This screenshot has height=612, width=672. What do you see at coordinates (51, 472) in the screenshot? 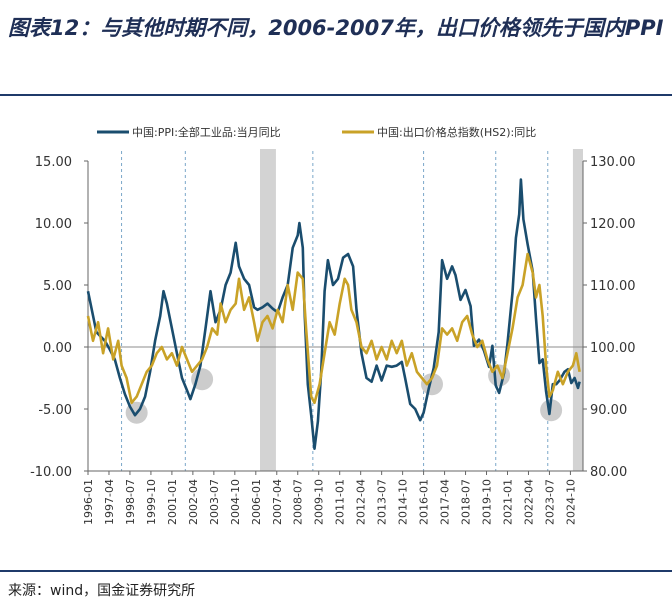
I see `left-tick-label-0: -10.00` at bounding box center [51, 472].